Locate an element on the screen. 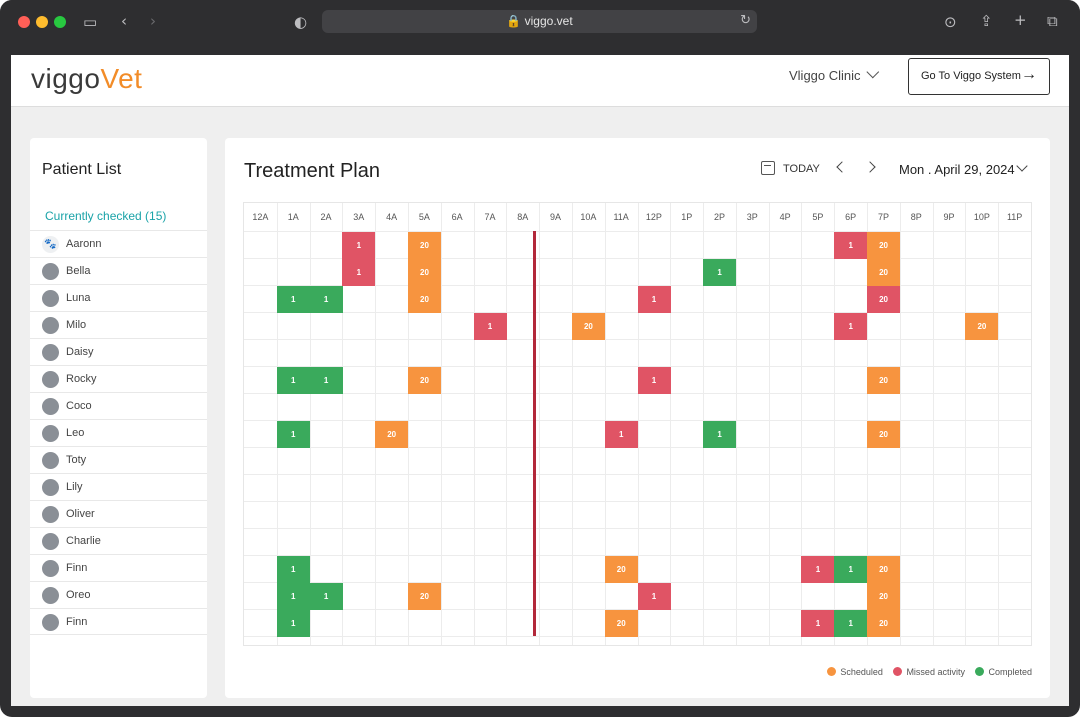 This screenshot has width=1080, height=717. currently-checked-count: Currently checked (15) is located at coordinates (106, 216).